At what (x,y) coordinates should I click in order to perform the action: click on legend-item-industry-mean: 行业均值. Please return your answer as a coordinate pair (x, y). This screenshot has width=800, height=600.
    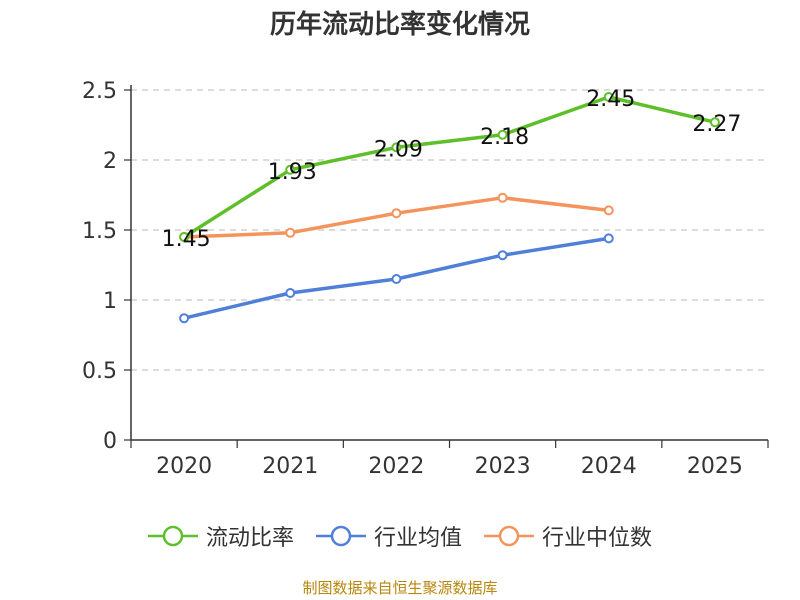
    Looking at the image, I should click on (388, 536).